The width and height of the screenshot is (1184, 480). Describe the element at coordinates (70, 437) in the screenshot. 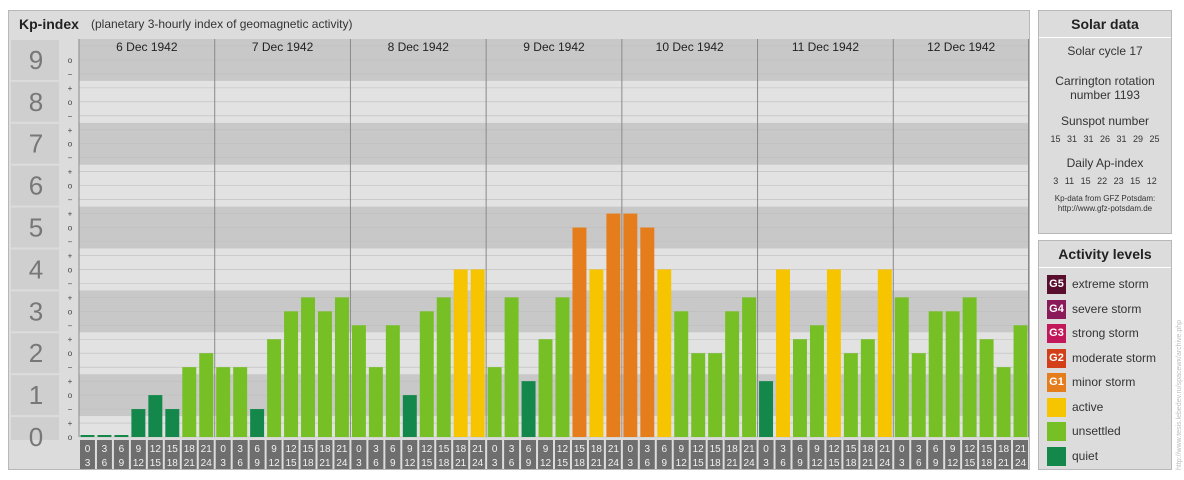

I see `y-subtick-label: o` at that location.